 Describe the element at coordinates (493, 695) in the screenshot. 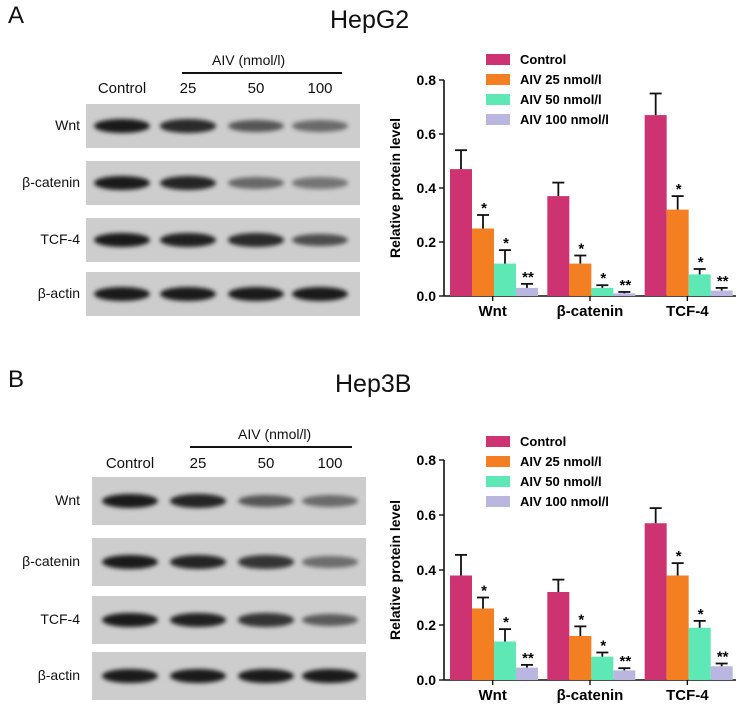

I see `x-tick-label: Wnt` at that location.